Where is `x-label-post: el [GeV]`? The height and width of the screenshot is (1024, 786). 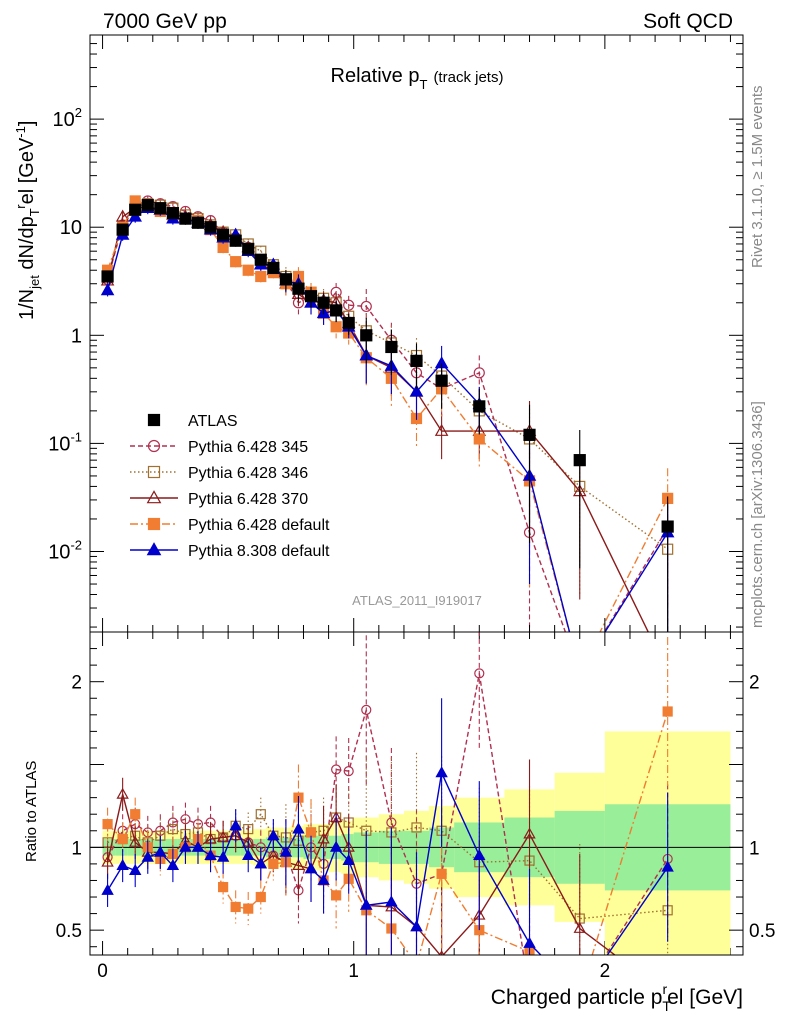
x-label-post: el [GeV] is located at coordinates (705, 997).